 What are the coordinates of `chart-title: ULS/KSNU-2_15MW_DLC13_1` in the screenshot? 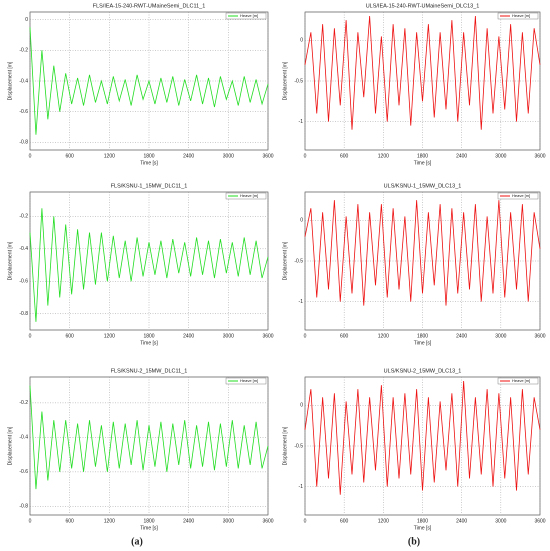 It's located at (423, 371).